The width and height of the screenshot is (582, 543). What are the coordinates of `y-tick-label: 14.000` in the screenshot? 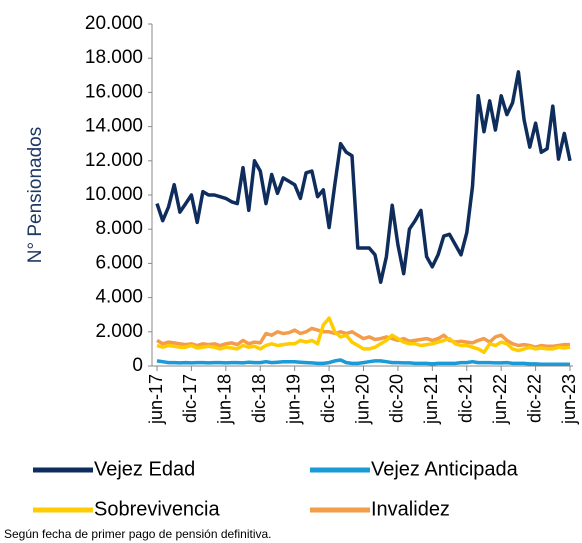 It's located at (114, 126).